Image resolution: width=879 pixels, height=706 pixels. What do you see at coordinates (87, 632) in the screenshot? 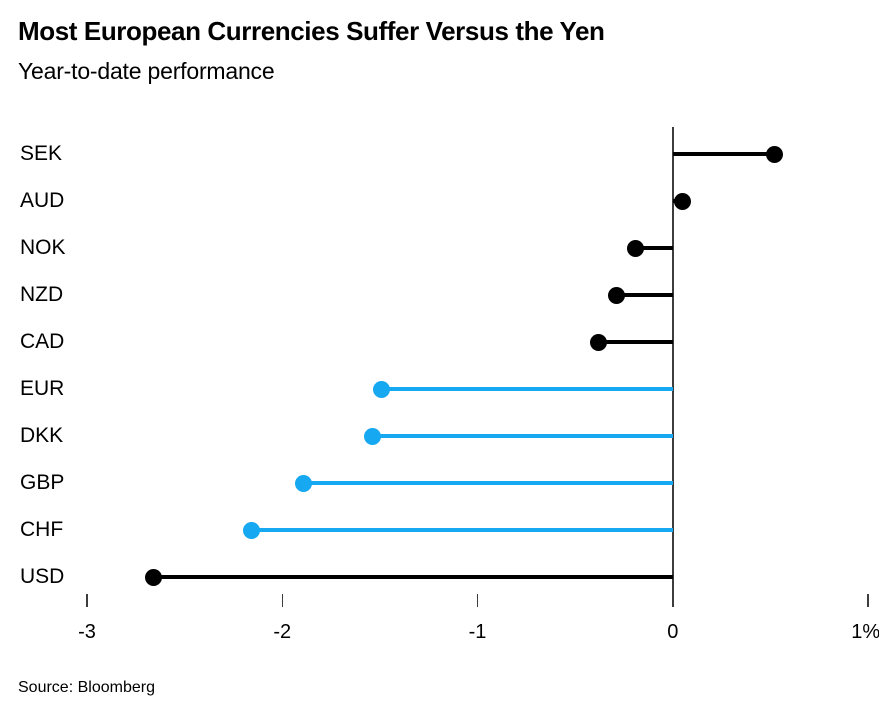
I see `axis-tick-label: -3` at bounding box center [87, 632].